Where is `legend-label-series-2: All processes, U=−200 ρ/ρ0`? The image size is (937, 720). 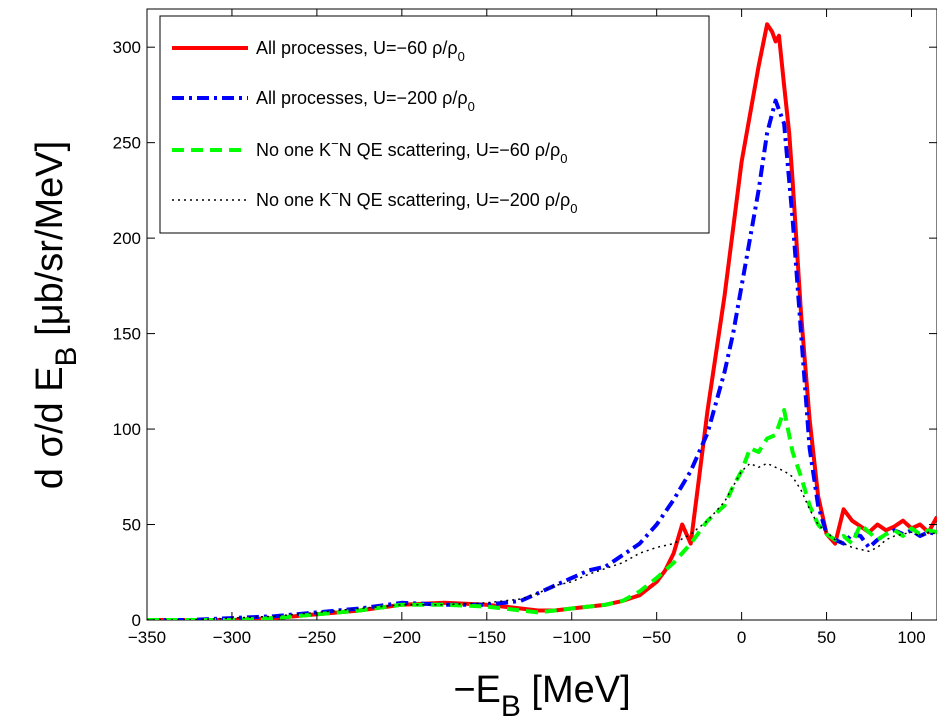
legend-label-series-2: All processes, U=−200 ρ/ρ0 is located at coordinates (365, 101).